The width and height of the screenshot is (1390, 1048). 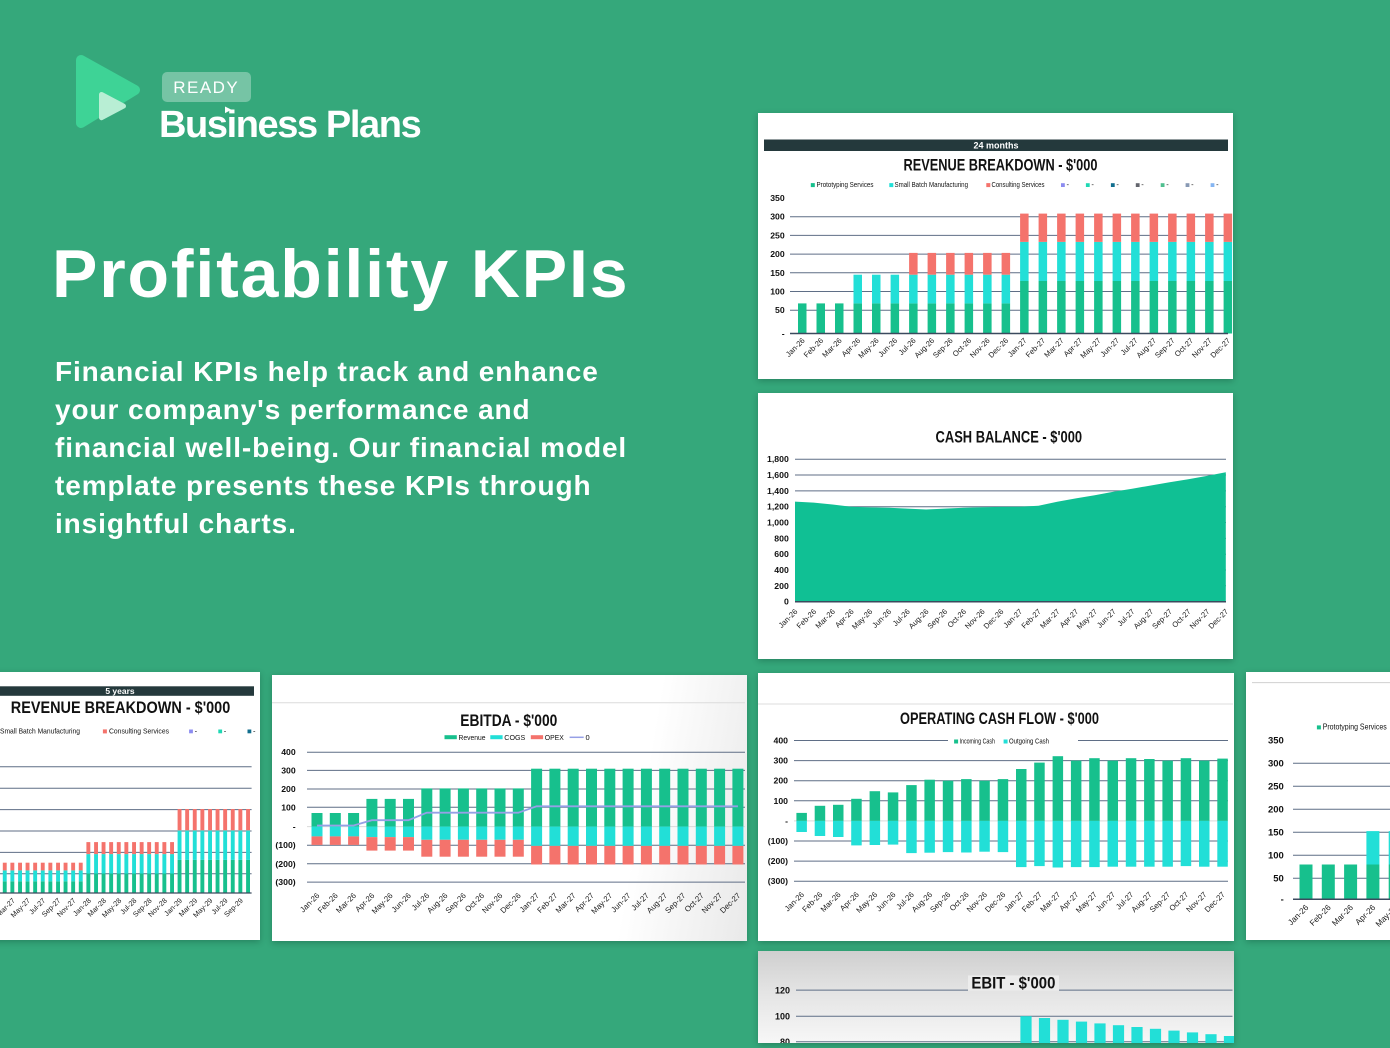 I want to click on svg-text: 1,000, so click(x=778, y=522).